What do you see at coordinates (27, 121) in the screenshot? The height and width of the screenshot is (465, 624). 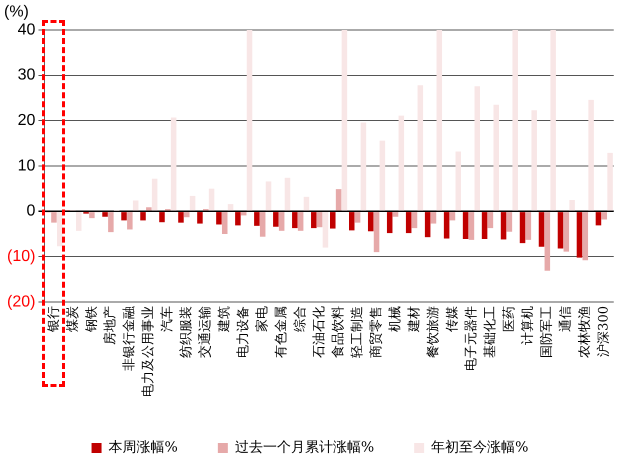 I see `y-tick-label: 20` at bounding box center [27, 121].